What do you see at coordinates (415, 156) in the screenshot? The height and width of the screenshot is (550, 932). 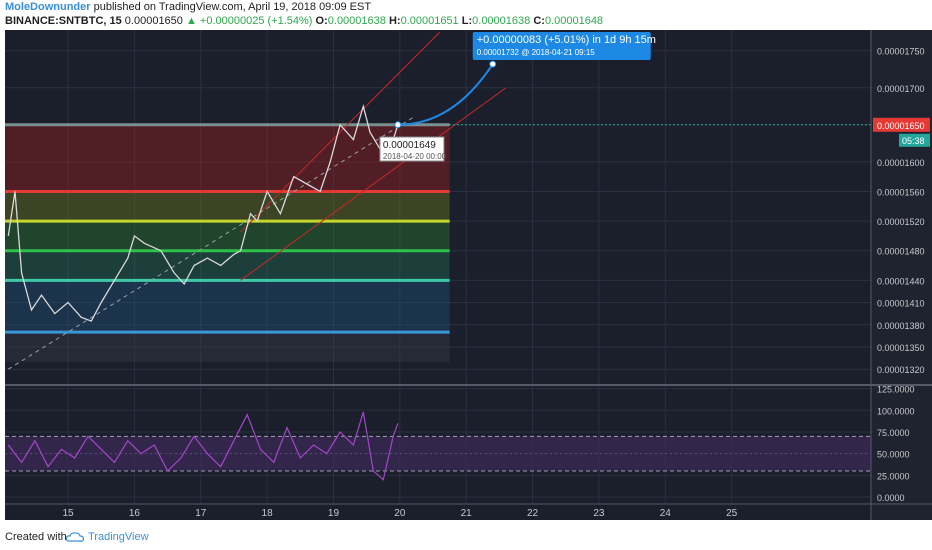 I see `cursor-label-2: 2018-04-20 00:00` at bounding box center [415, 156].